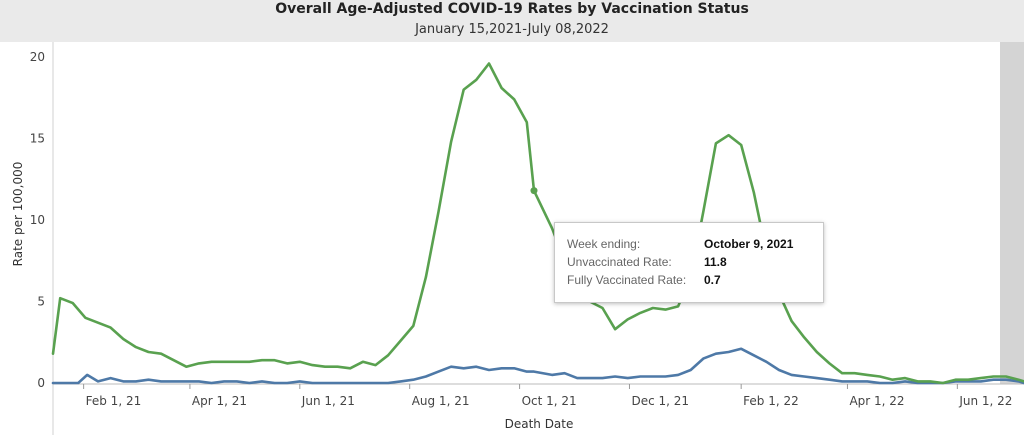  Describe the element at coordinates (537, 366) in the screenshot. I see `series-line-fully-vaccinated-rate` at that location.